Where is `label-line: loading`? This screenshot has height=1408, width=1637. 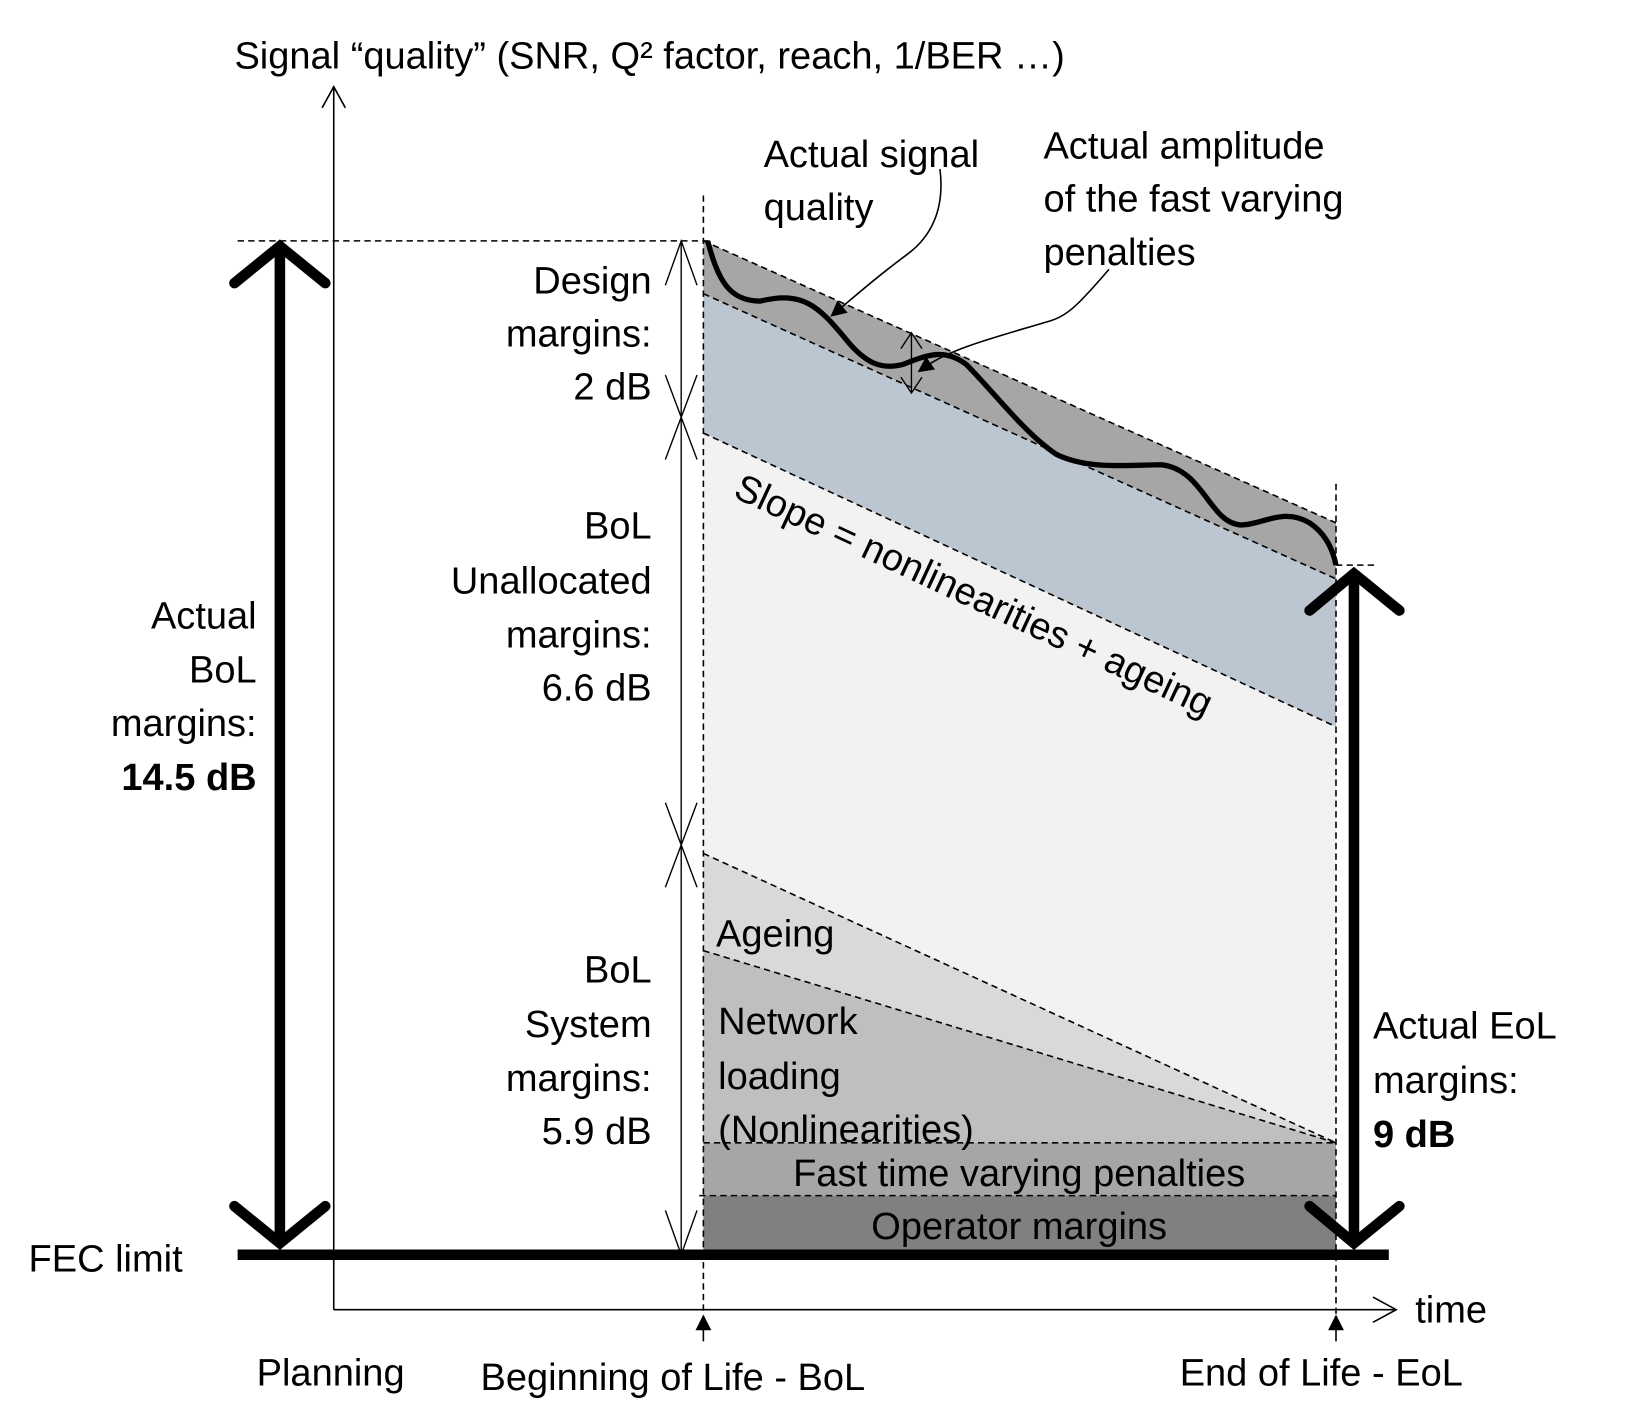 label-line: loading is located at coordinates (779, 1077).